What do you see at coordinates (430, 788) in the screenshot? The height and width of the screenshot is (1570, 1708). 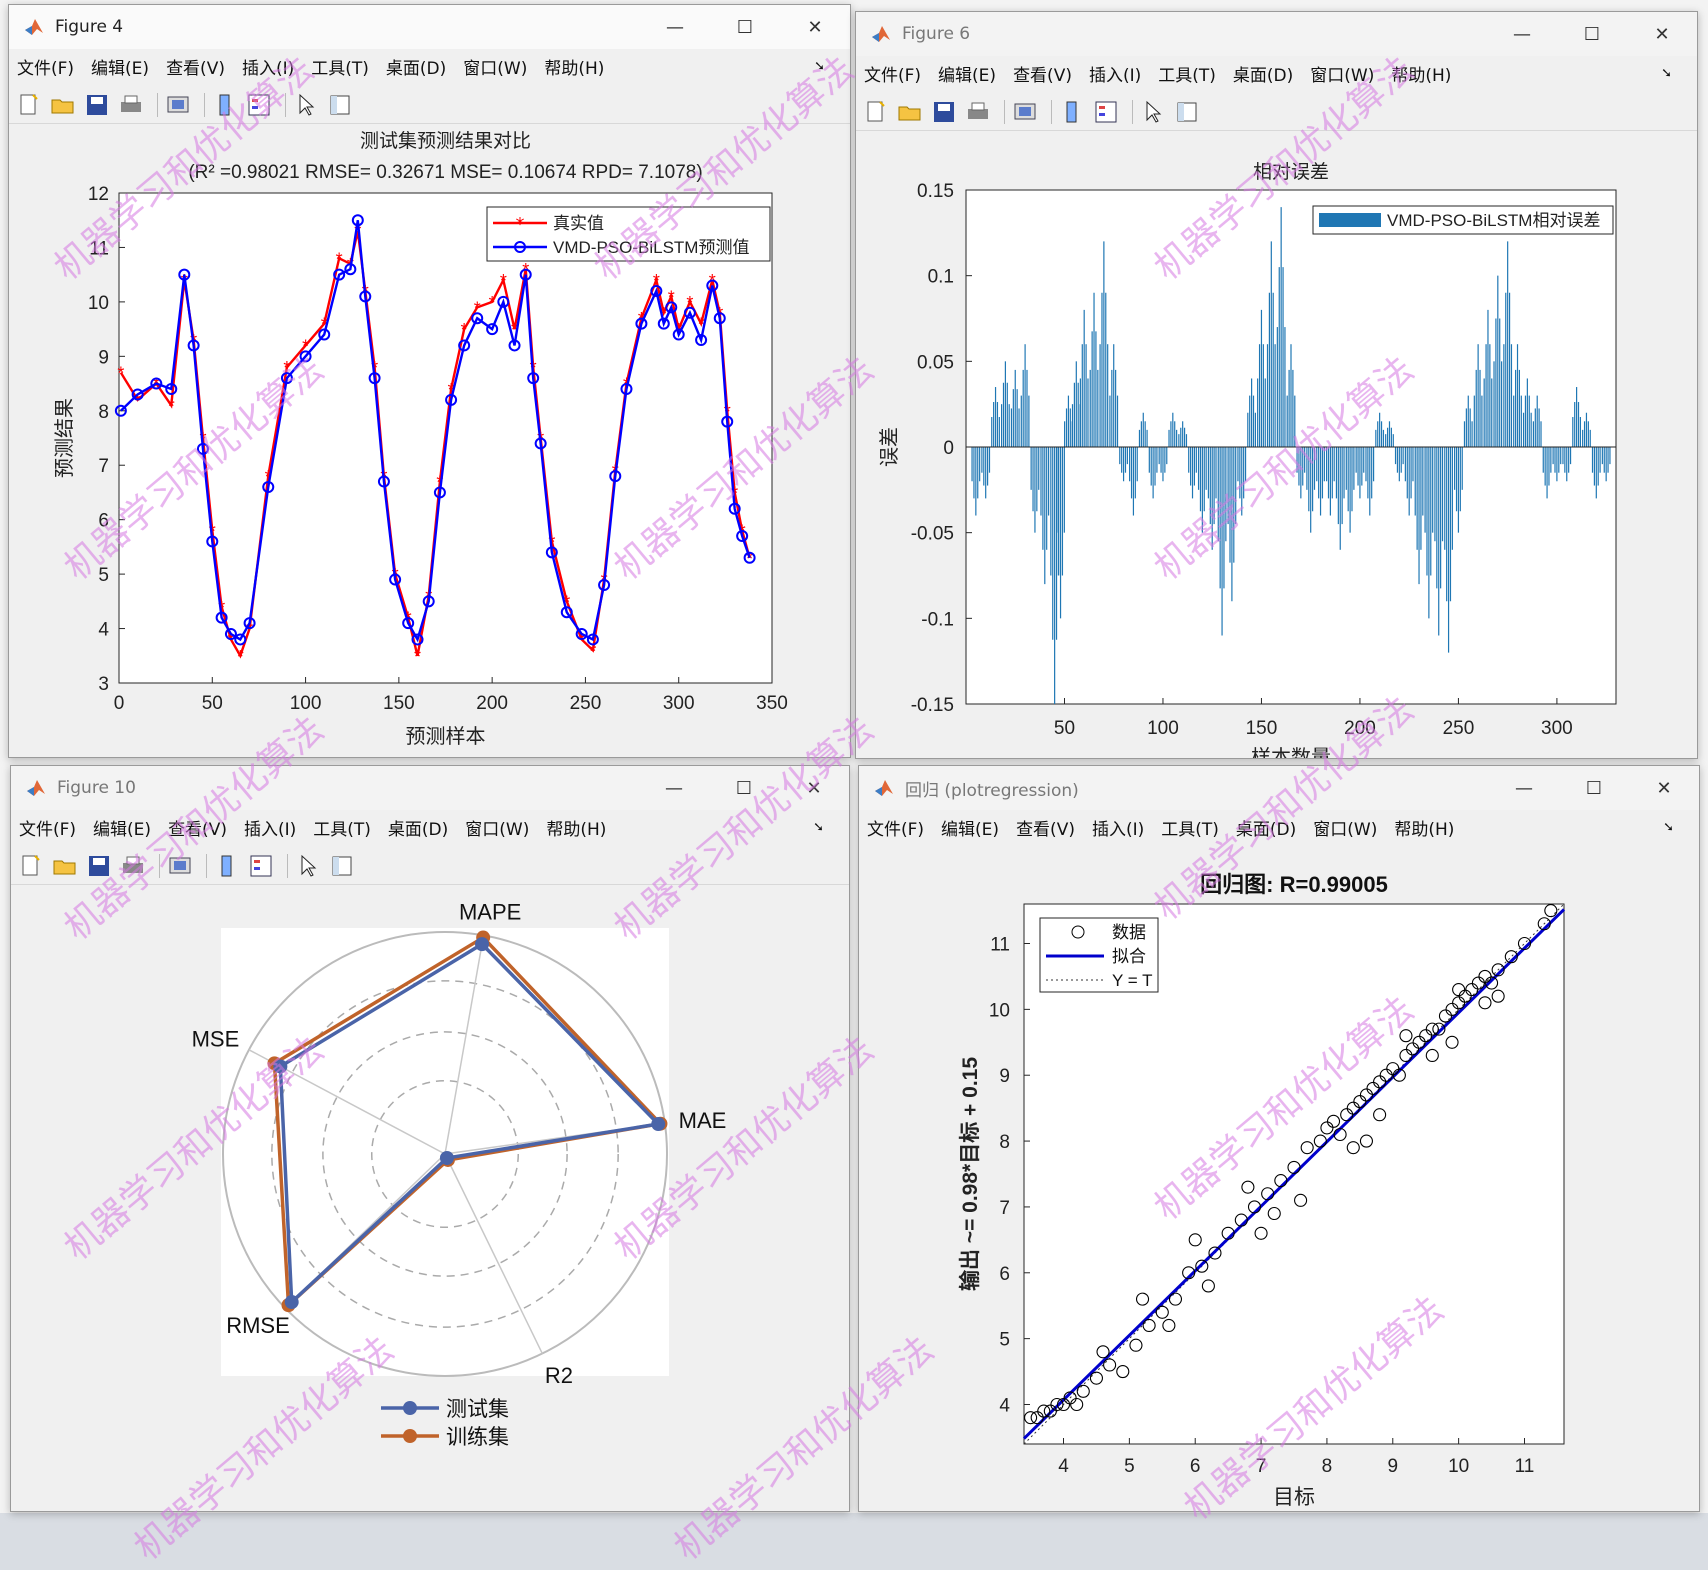 I see `title-bar: Figure 10 — ☐ ✕` at bounding box center [430, 788].